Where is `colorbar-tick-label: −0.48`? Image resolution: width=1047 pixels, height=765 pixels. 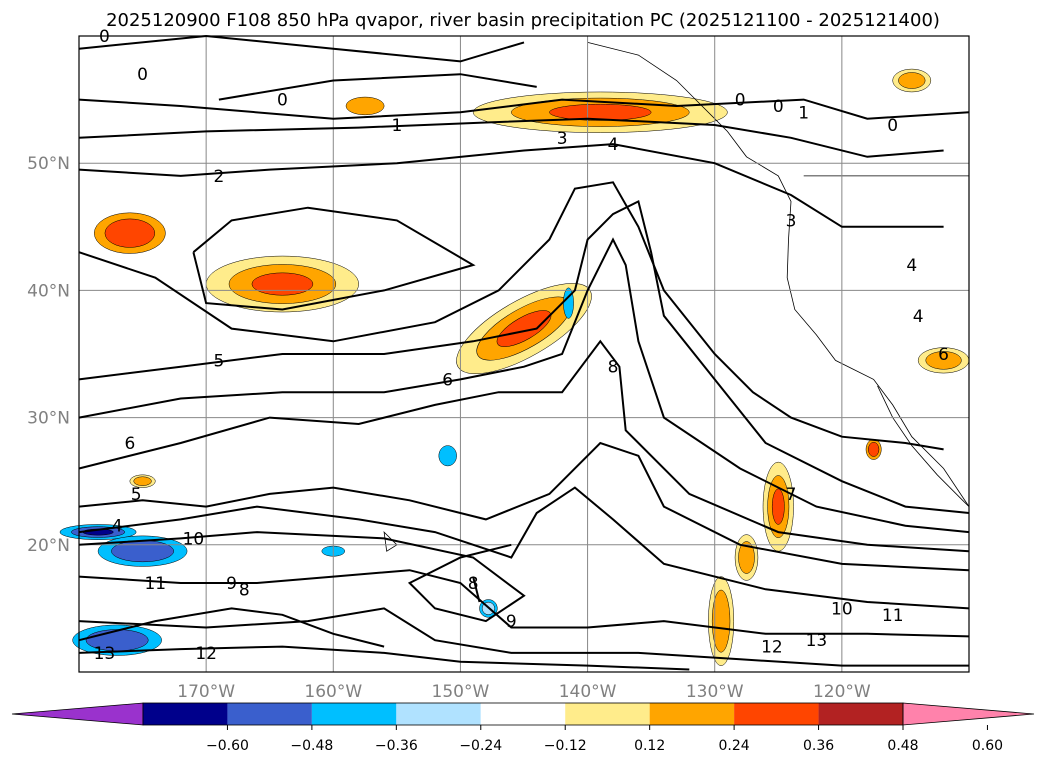
colorbar-tick-label: −0.48 is located at coordinates (311, 746).